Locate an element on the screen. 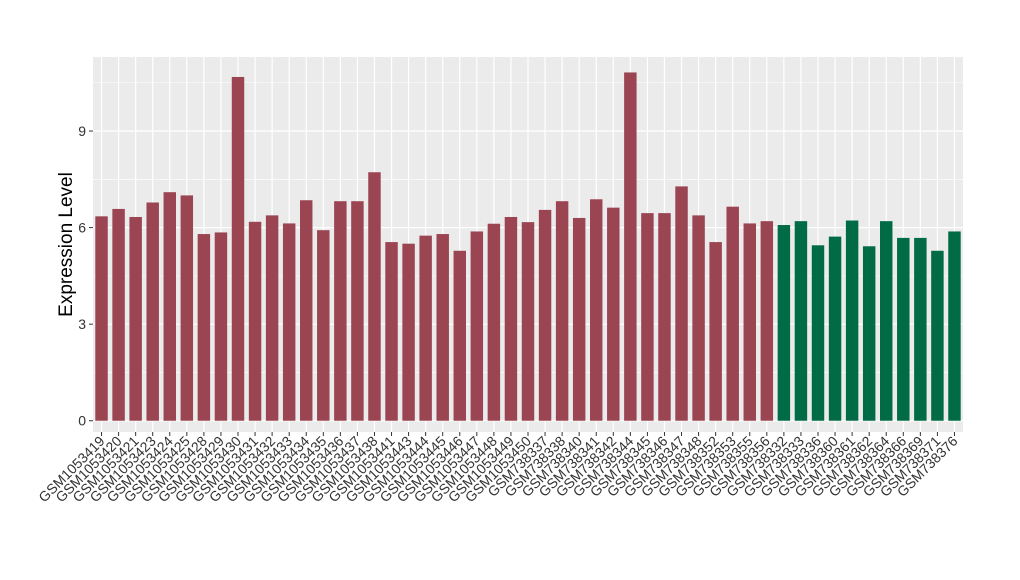  y-tick-label: 9 is located at coordinates (82, 131).